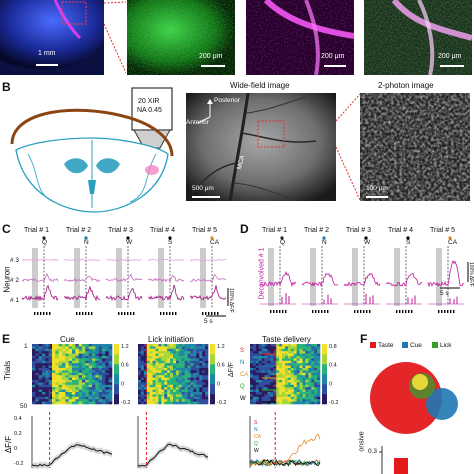 This screenshot has height=474, width=474. I want to click on panel-c-lick-window, so click(119, 278).